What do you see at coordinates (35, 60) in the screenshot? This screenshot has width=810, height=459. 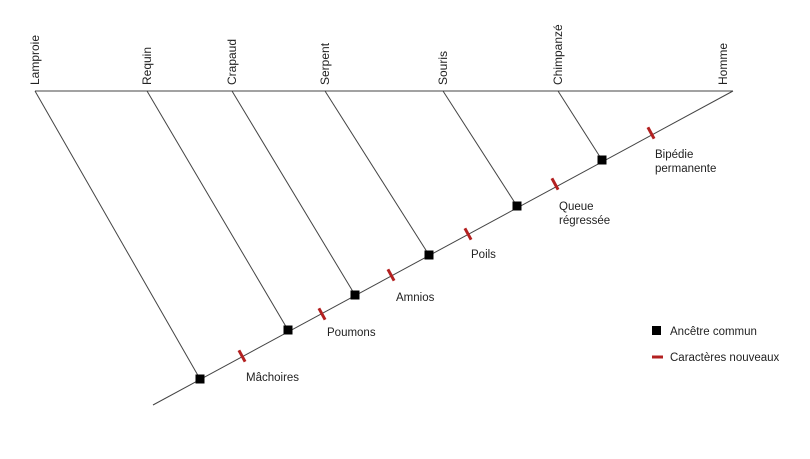 I see `taxon-label: Lamproie` at bounding box center [35, 60].